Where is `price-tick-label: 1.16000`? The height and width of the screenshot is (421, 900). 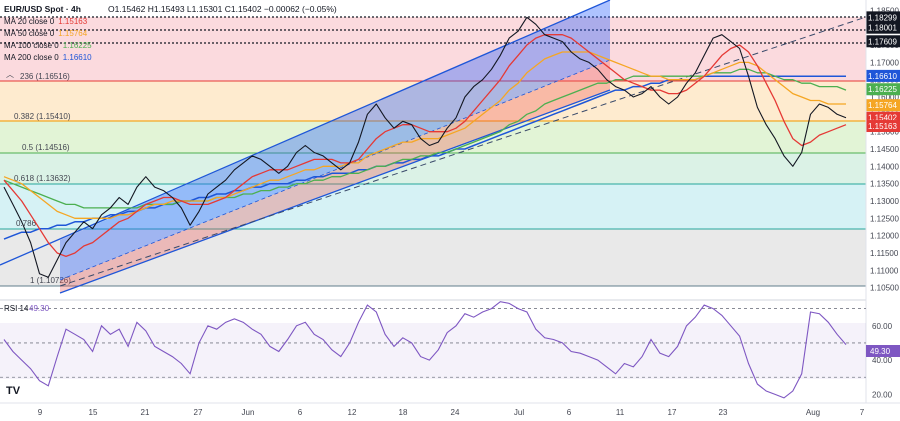
price-tick-label: 1.16000 is located at coordinates (884, 97).